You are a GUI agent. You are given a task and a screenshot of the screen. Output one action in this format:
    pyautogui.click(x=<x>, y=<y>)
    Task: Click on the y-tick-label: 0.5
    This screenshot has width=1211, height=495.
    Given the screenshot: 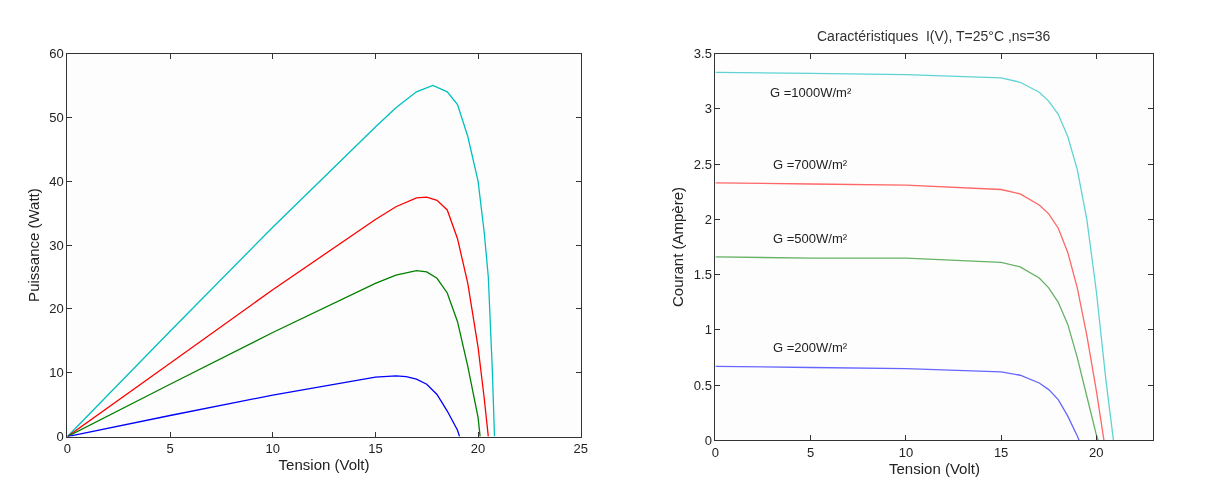 What is the action you would take?
    pyautogui.click(x=702, y=385)
    